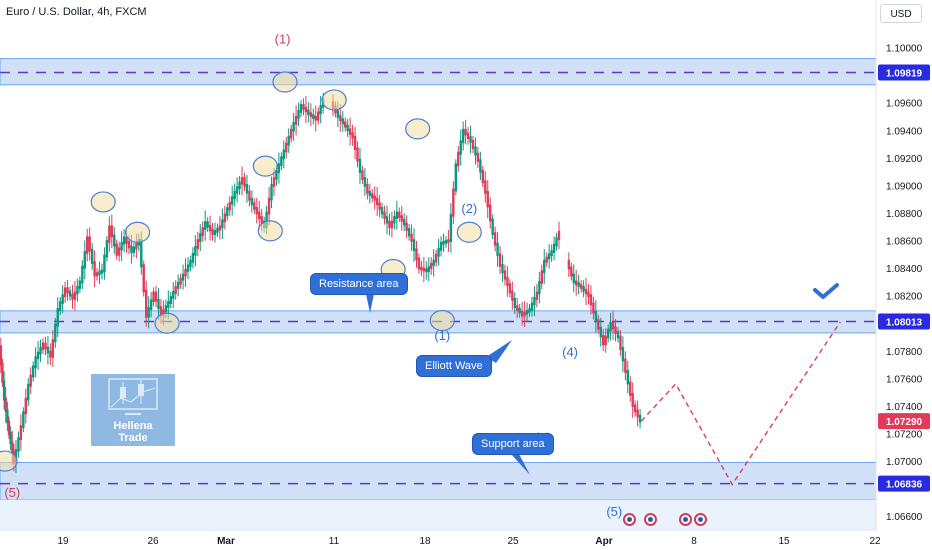 The height and width of the screenshot is (550, 932). What do you see at coordinates (438, 72) in the screenshot?
I see `zone-resistance-top` at bounding box center [438, 72].